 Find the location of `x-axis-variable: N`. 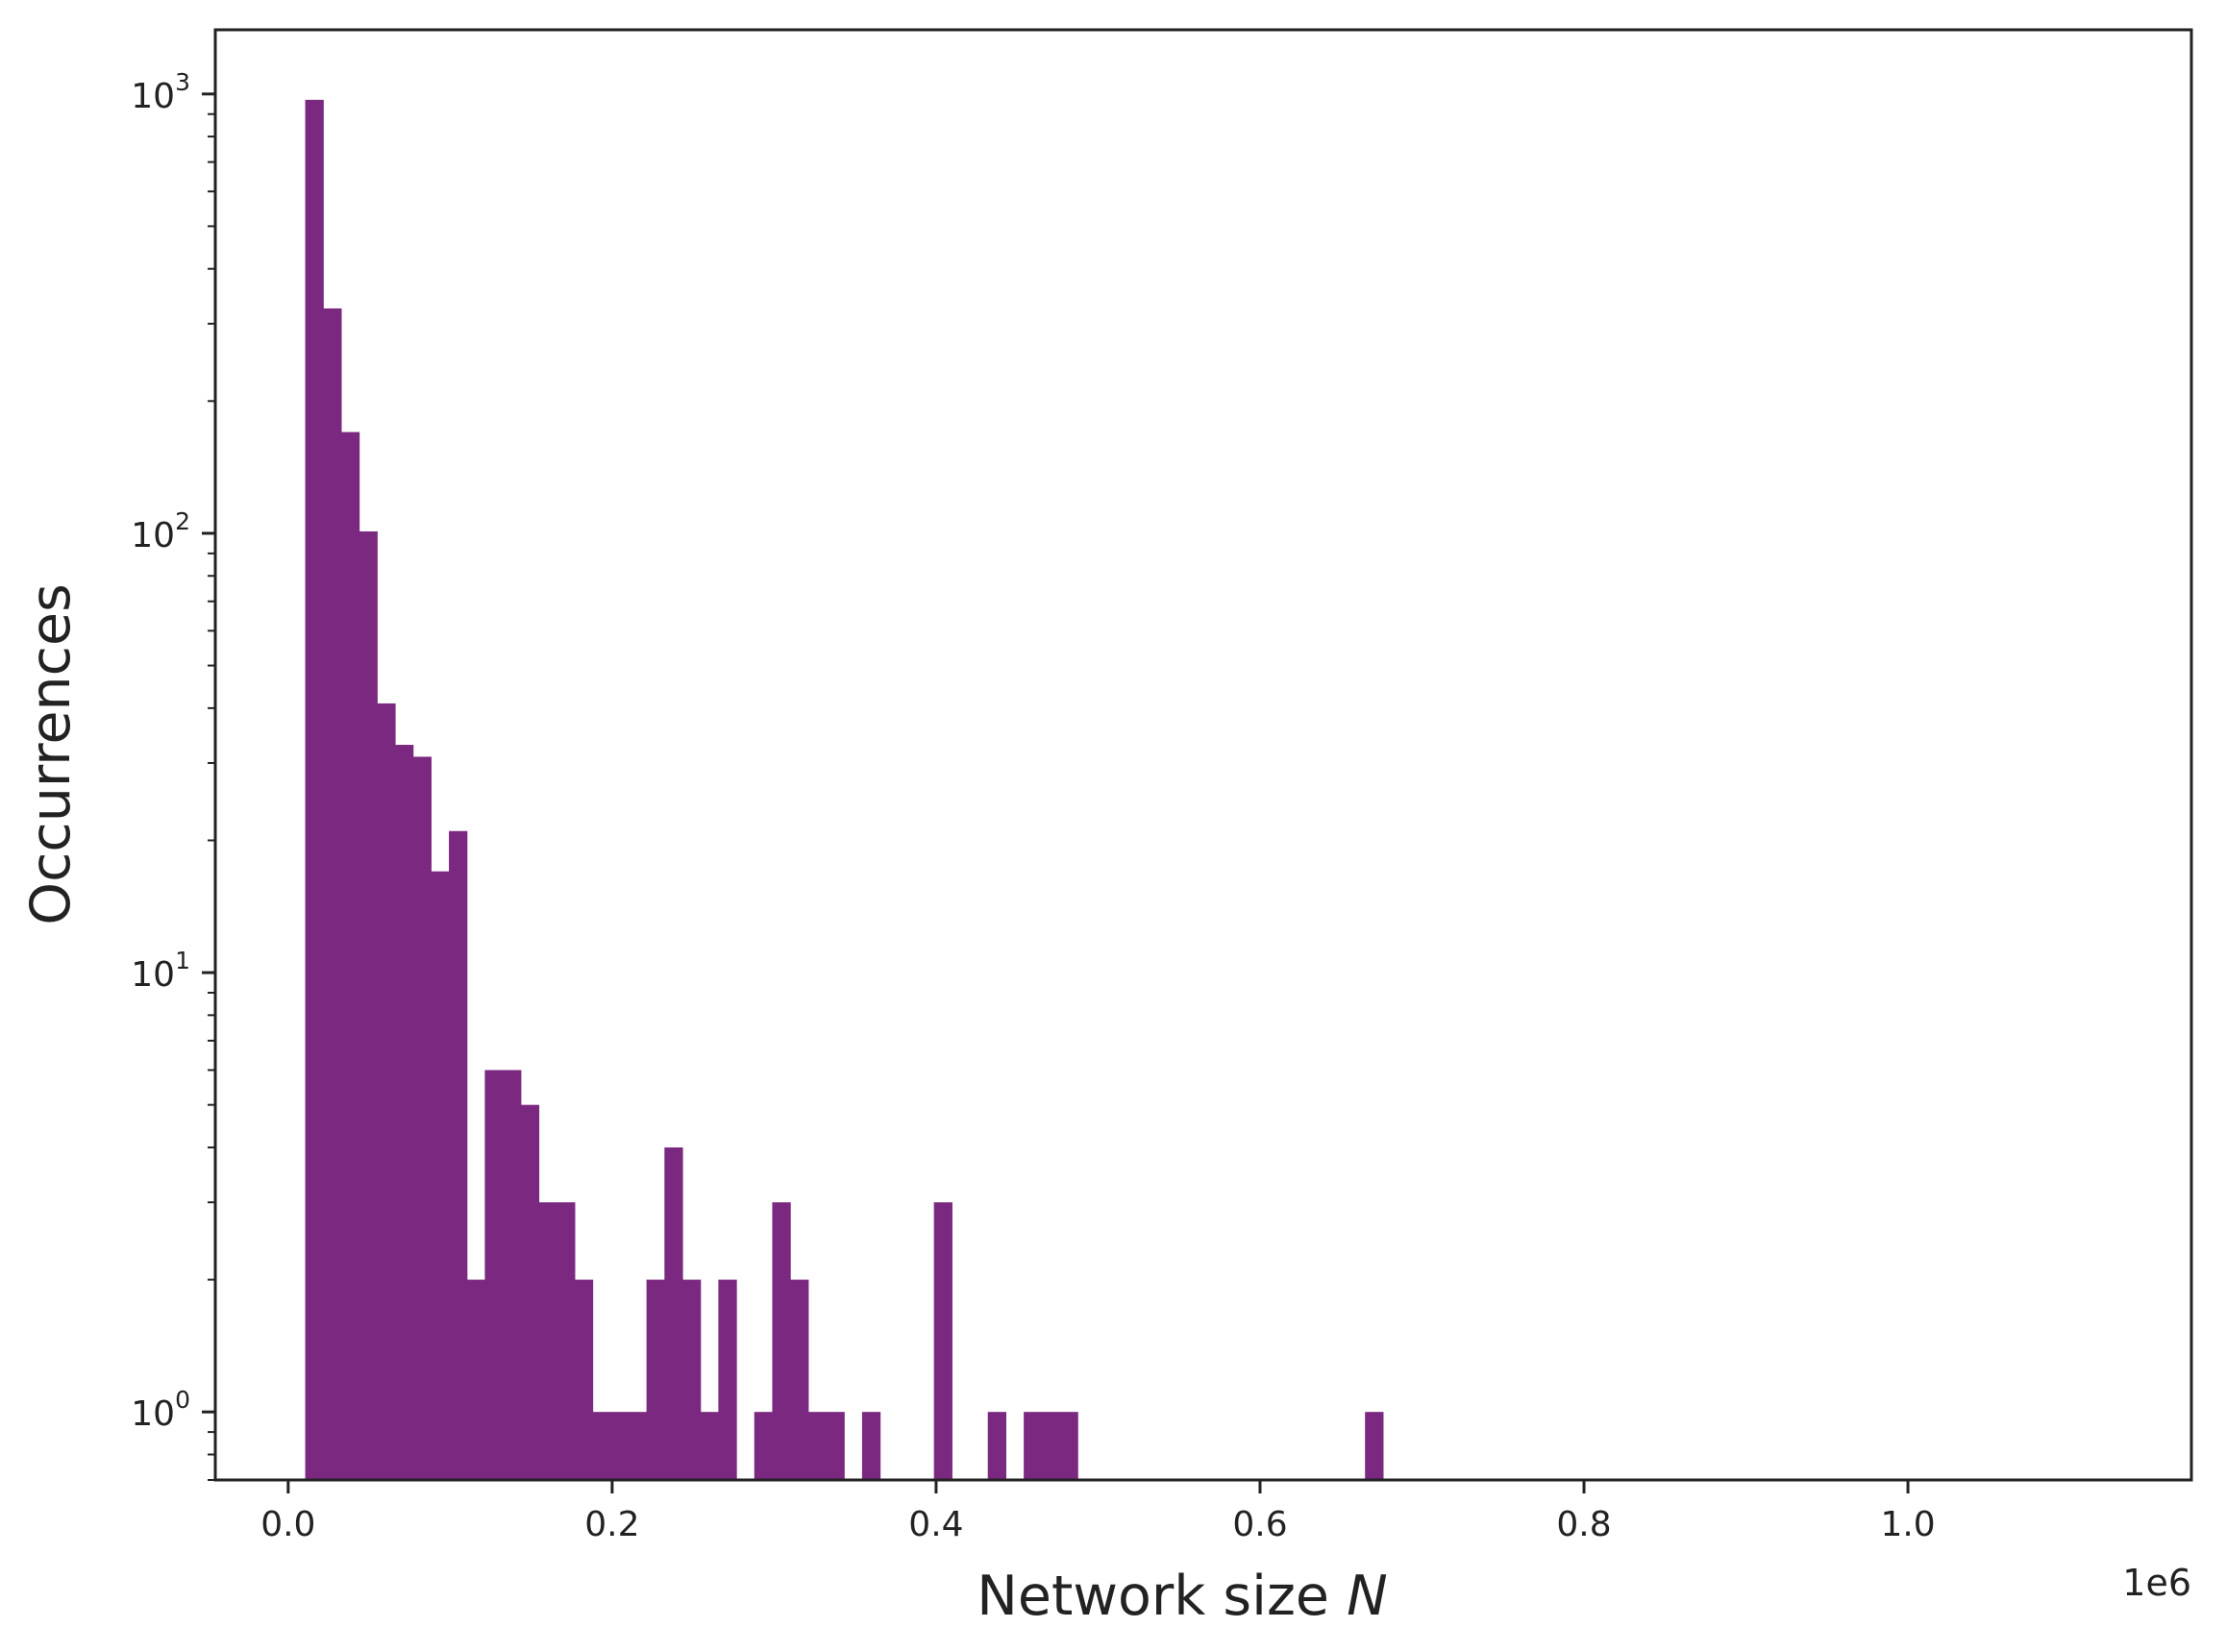

x-axis-variable: N is located at coordinates (1367, 1596).